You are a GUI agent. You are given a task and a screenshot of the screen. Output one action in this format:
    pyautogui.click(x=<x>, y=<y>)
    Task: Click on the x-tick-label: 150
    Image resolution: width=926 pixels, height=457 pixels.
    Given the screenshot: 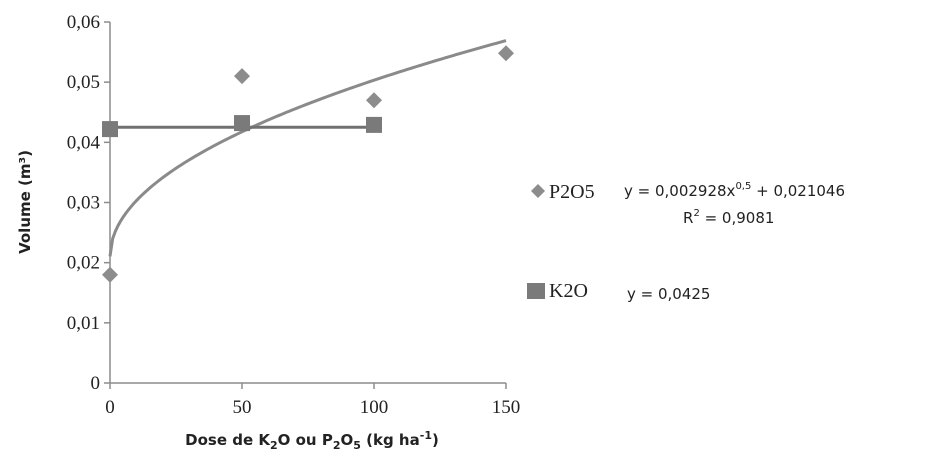 What is the action you would take?
    pyautogui.click(x=506, y=407)
    